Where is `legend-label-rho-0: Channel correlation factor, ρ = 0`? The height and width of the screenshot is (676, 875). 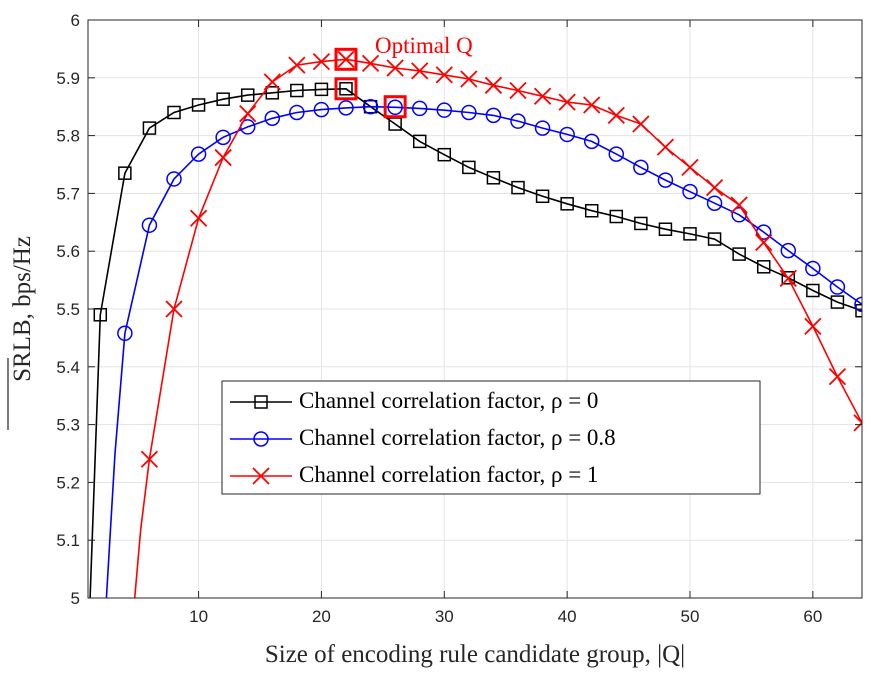 legend-label-rho-0: Channel correlation factor, ρ = 0 is located at coordinates (448, 400).